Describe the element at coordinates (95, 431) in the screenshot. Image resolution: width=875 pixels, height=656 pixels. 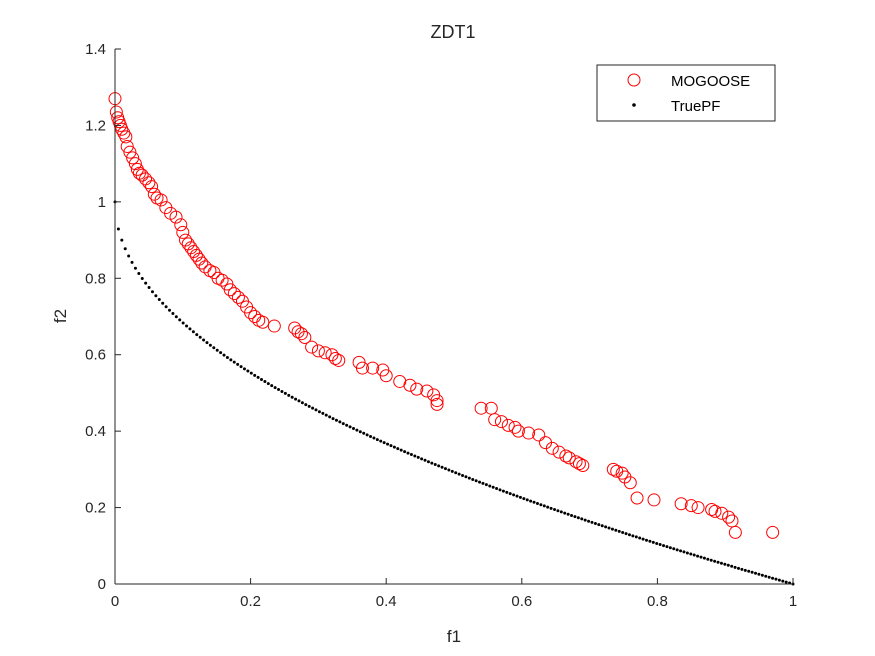
I see `y-tick-label: 0.4` at that location.